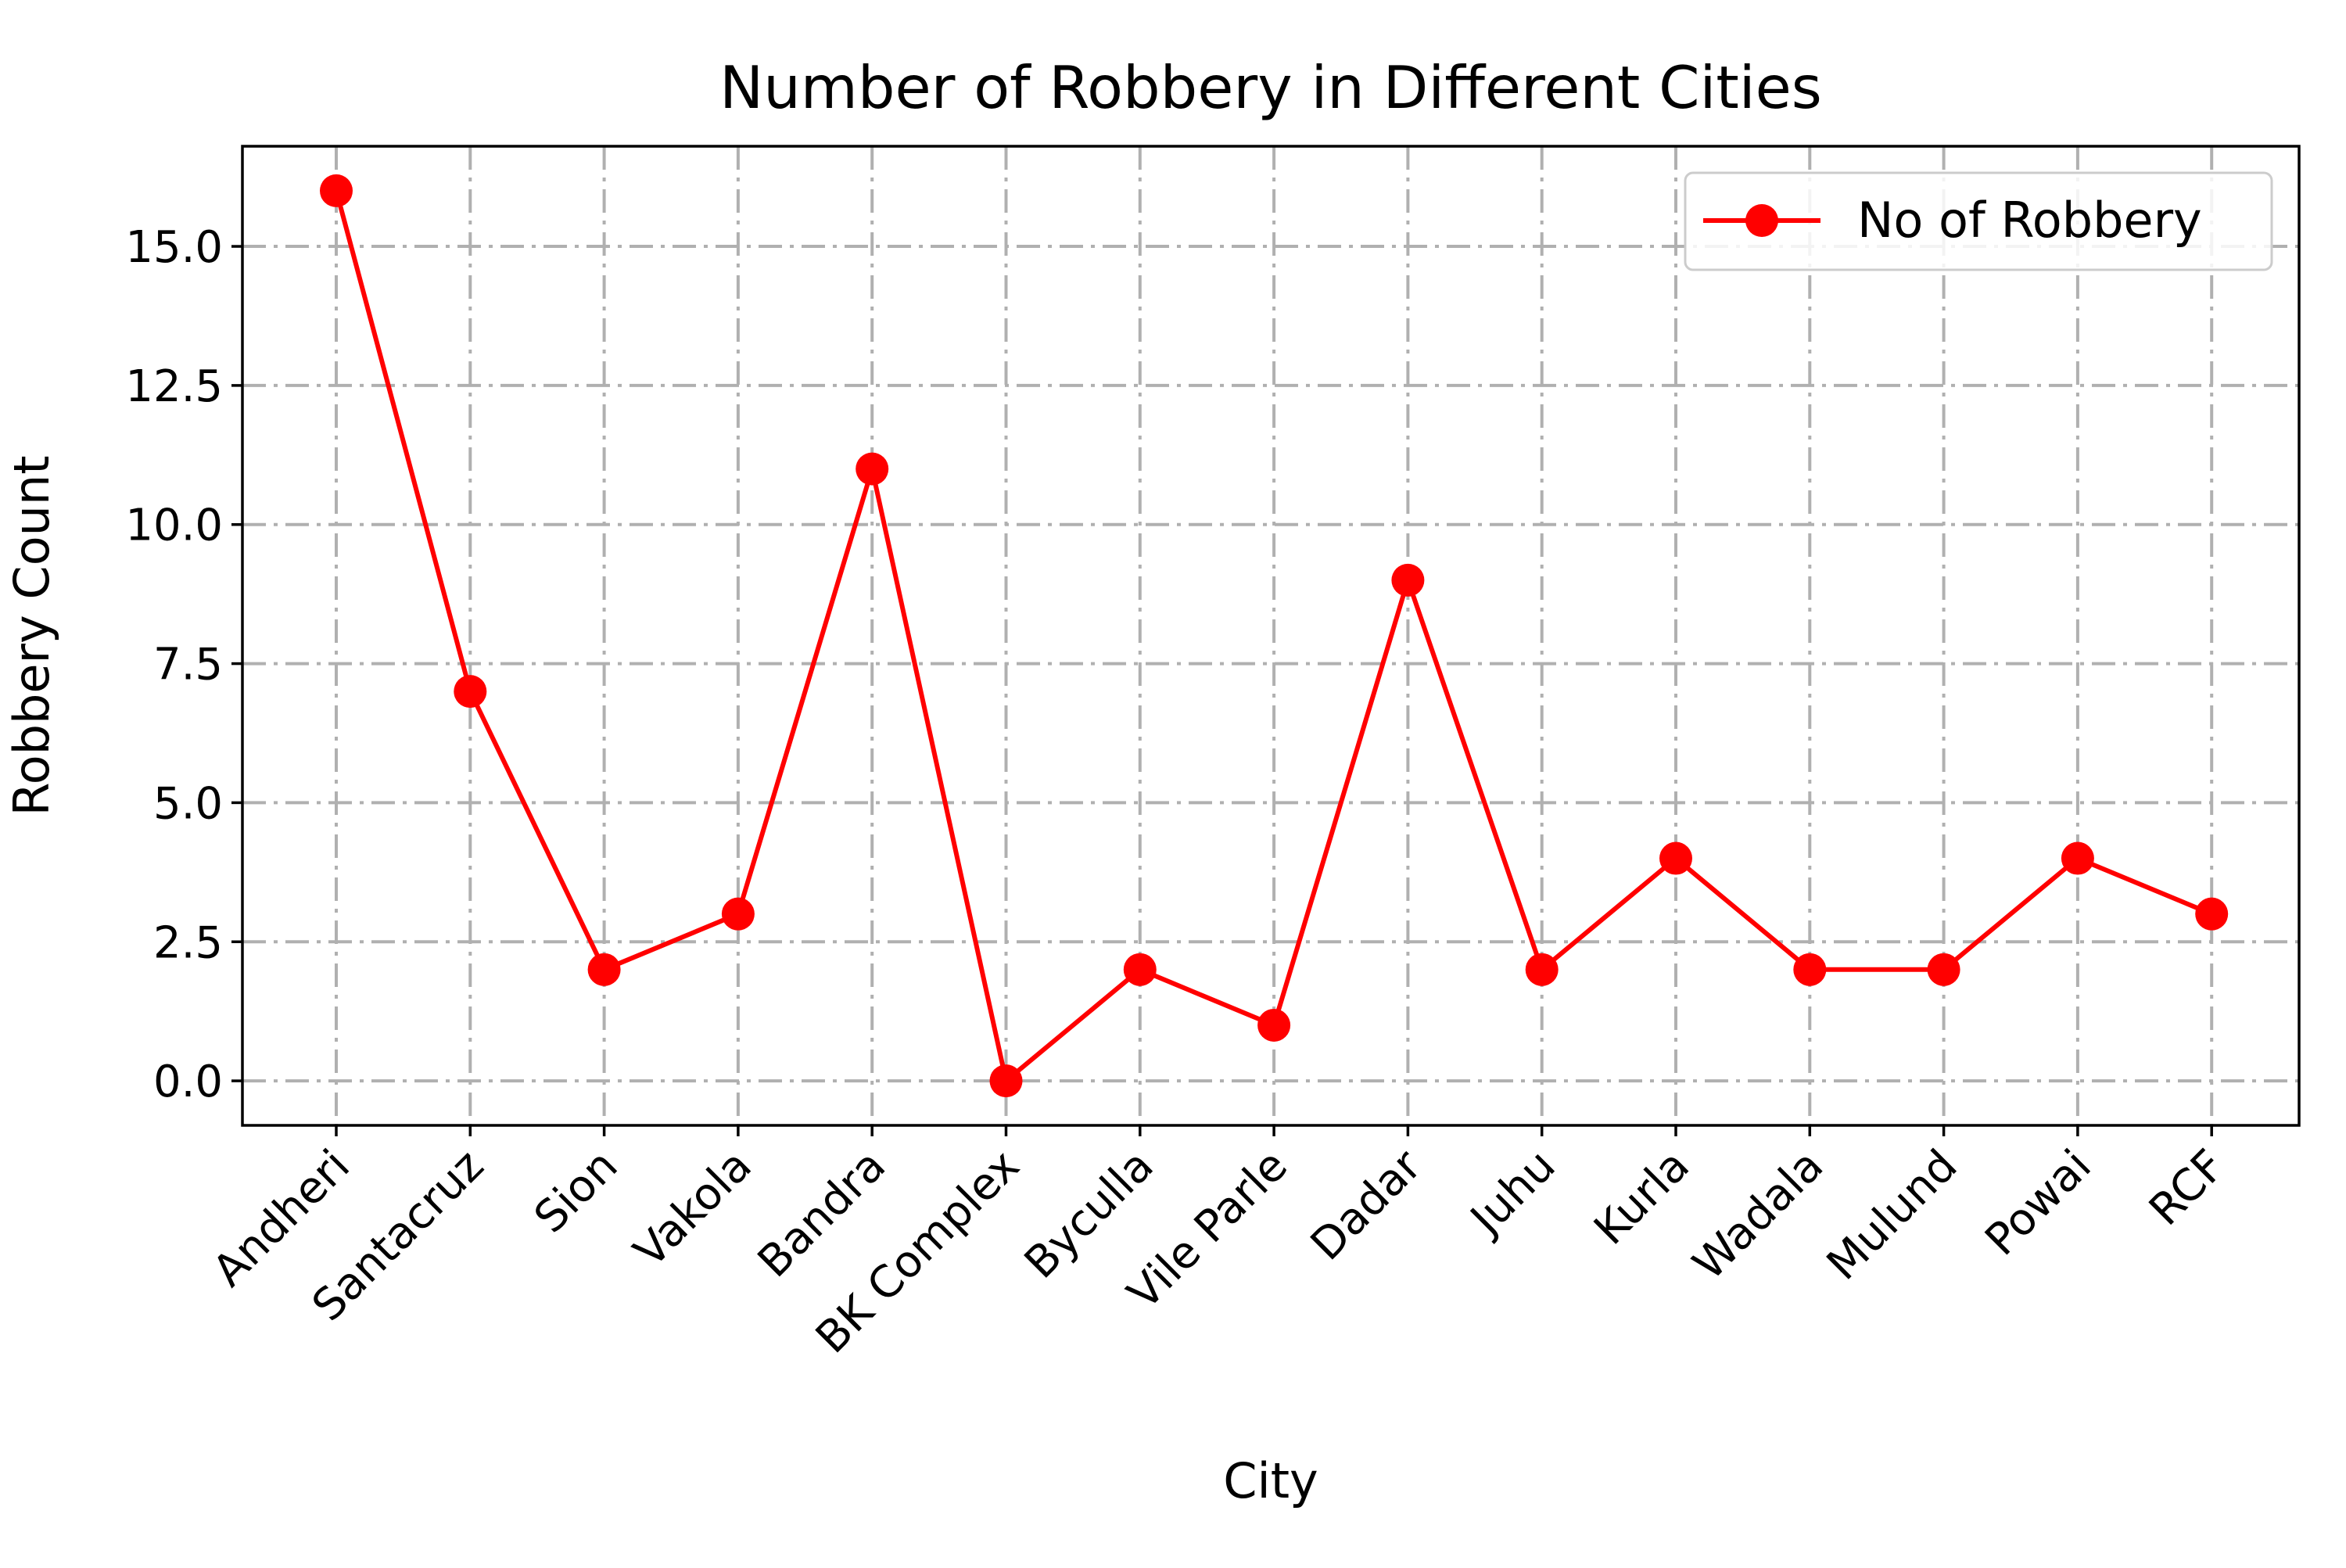  Describe the element at coordinates (576, 1191) in the screenshot. I see `x-tick-label: Sion` at that location.